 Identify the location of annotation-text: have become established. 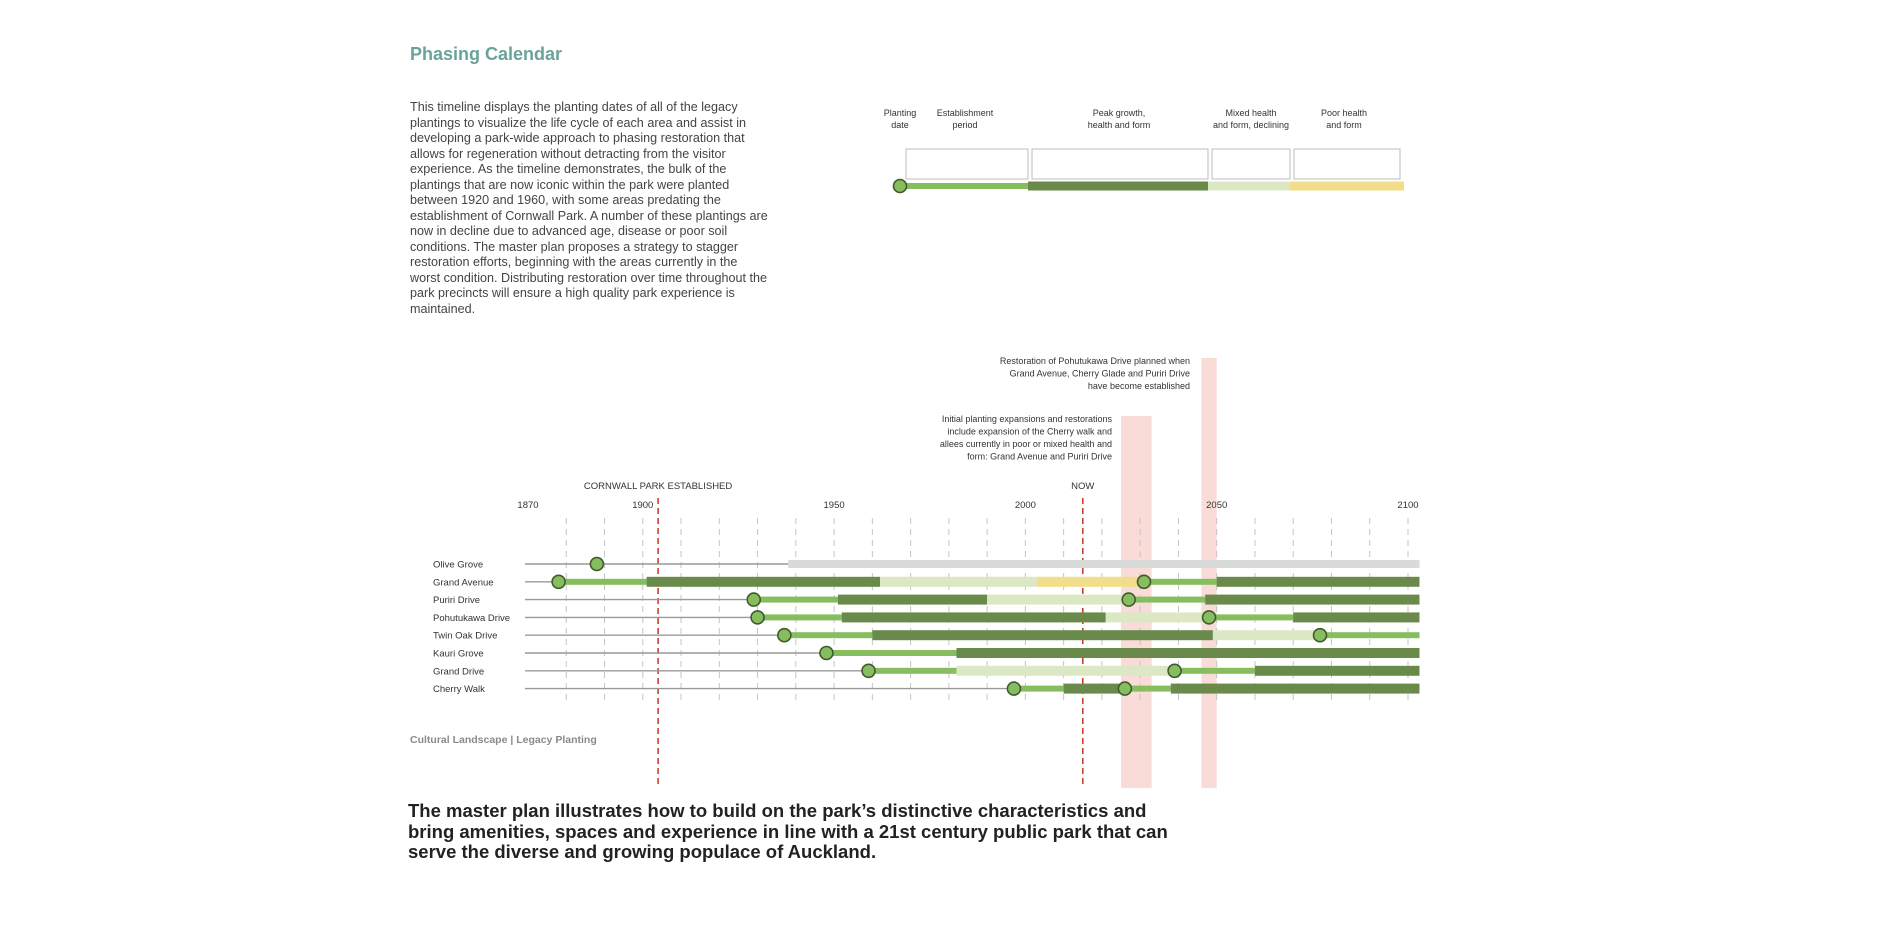
(1139, 386).